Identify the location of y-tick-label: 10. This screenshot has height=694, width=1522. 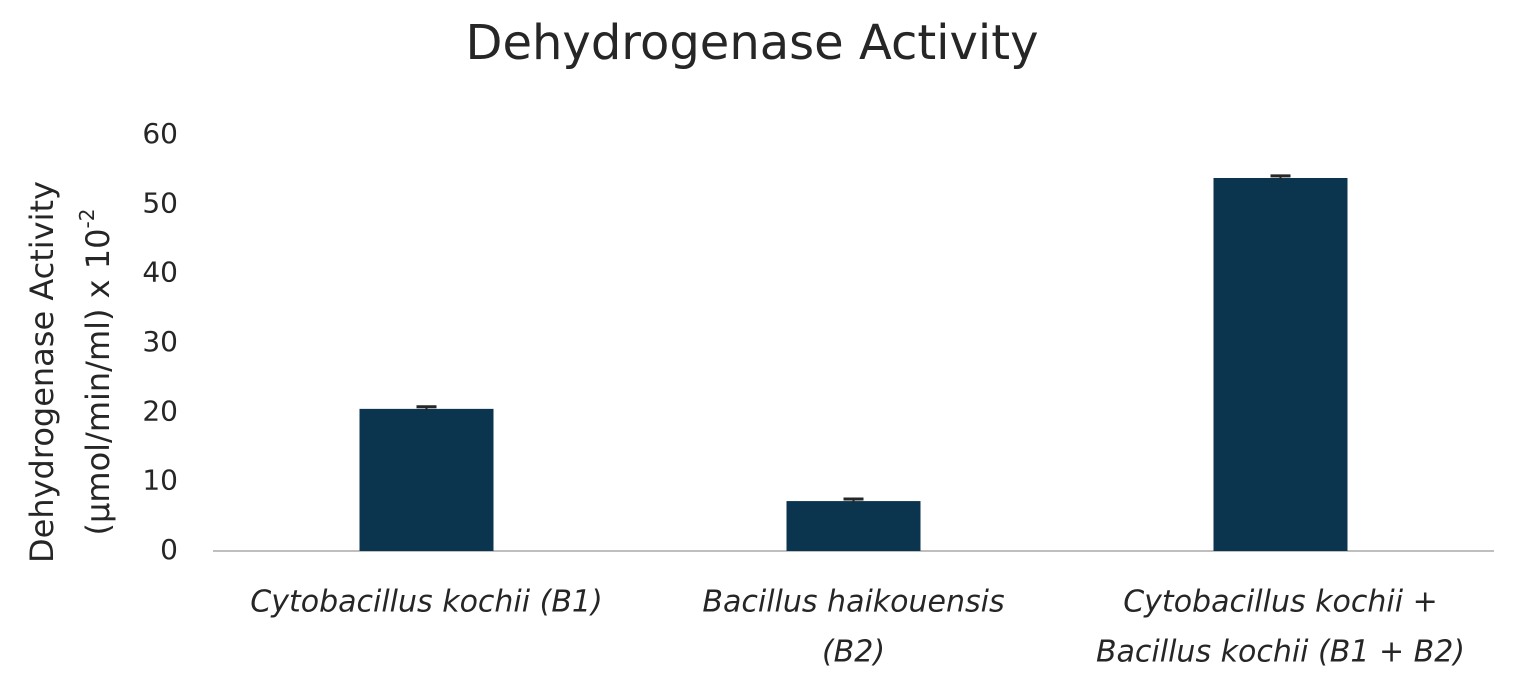
(160, 480).